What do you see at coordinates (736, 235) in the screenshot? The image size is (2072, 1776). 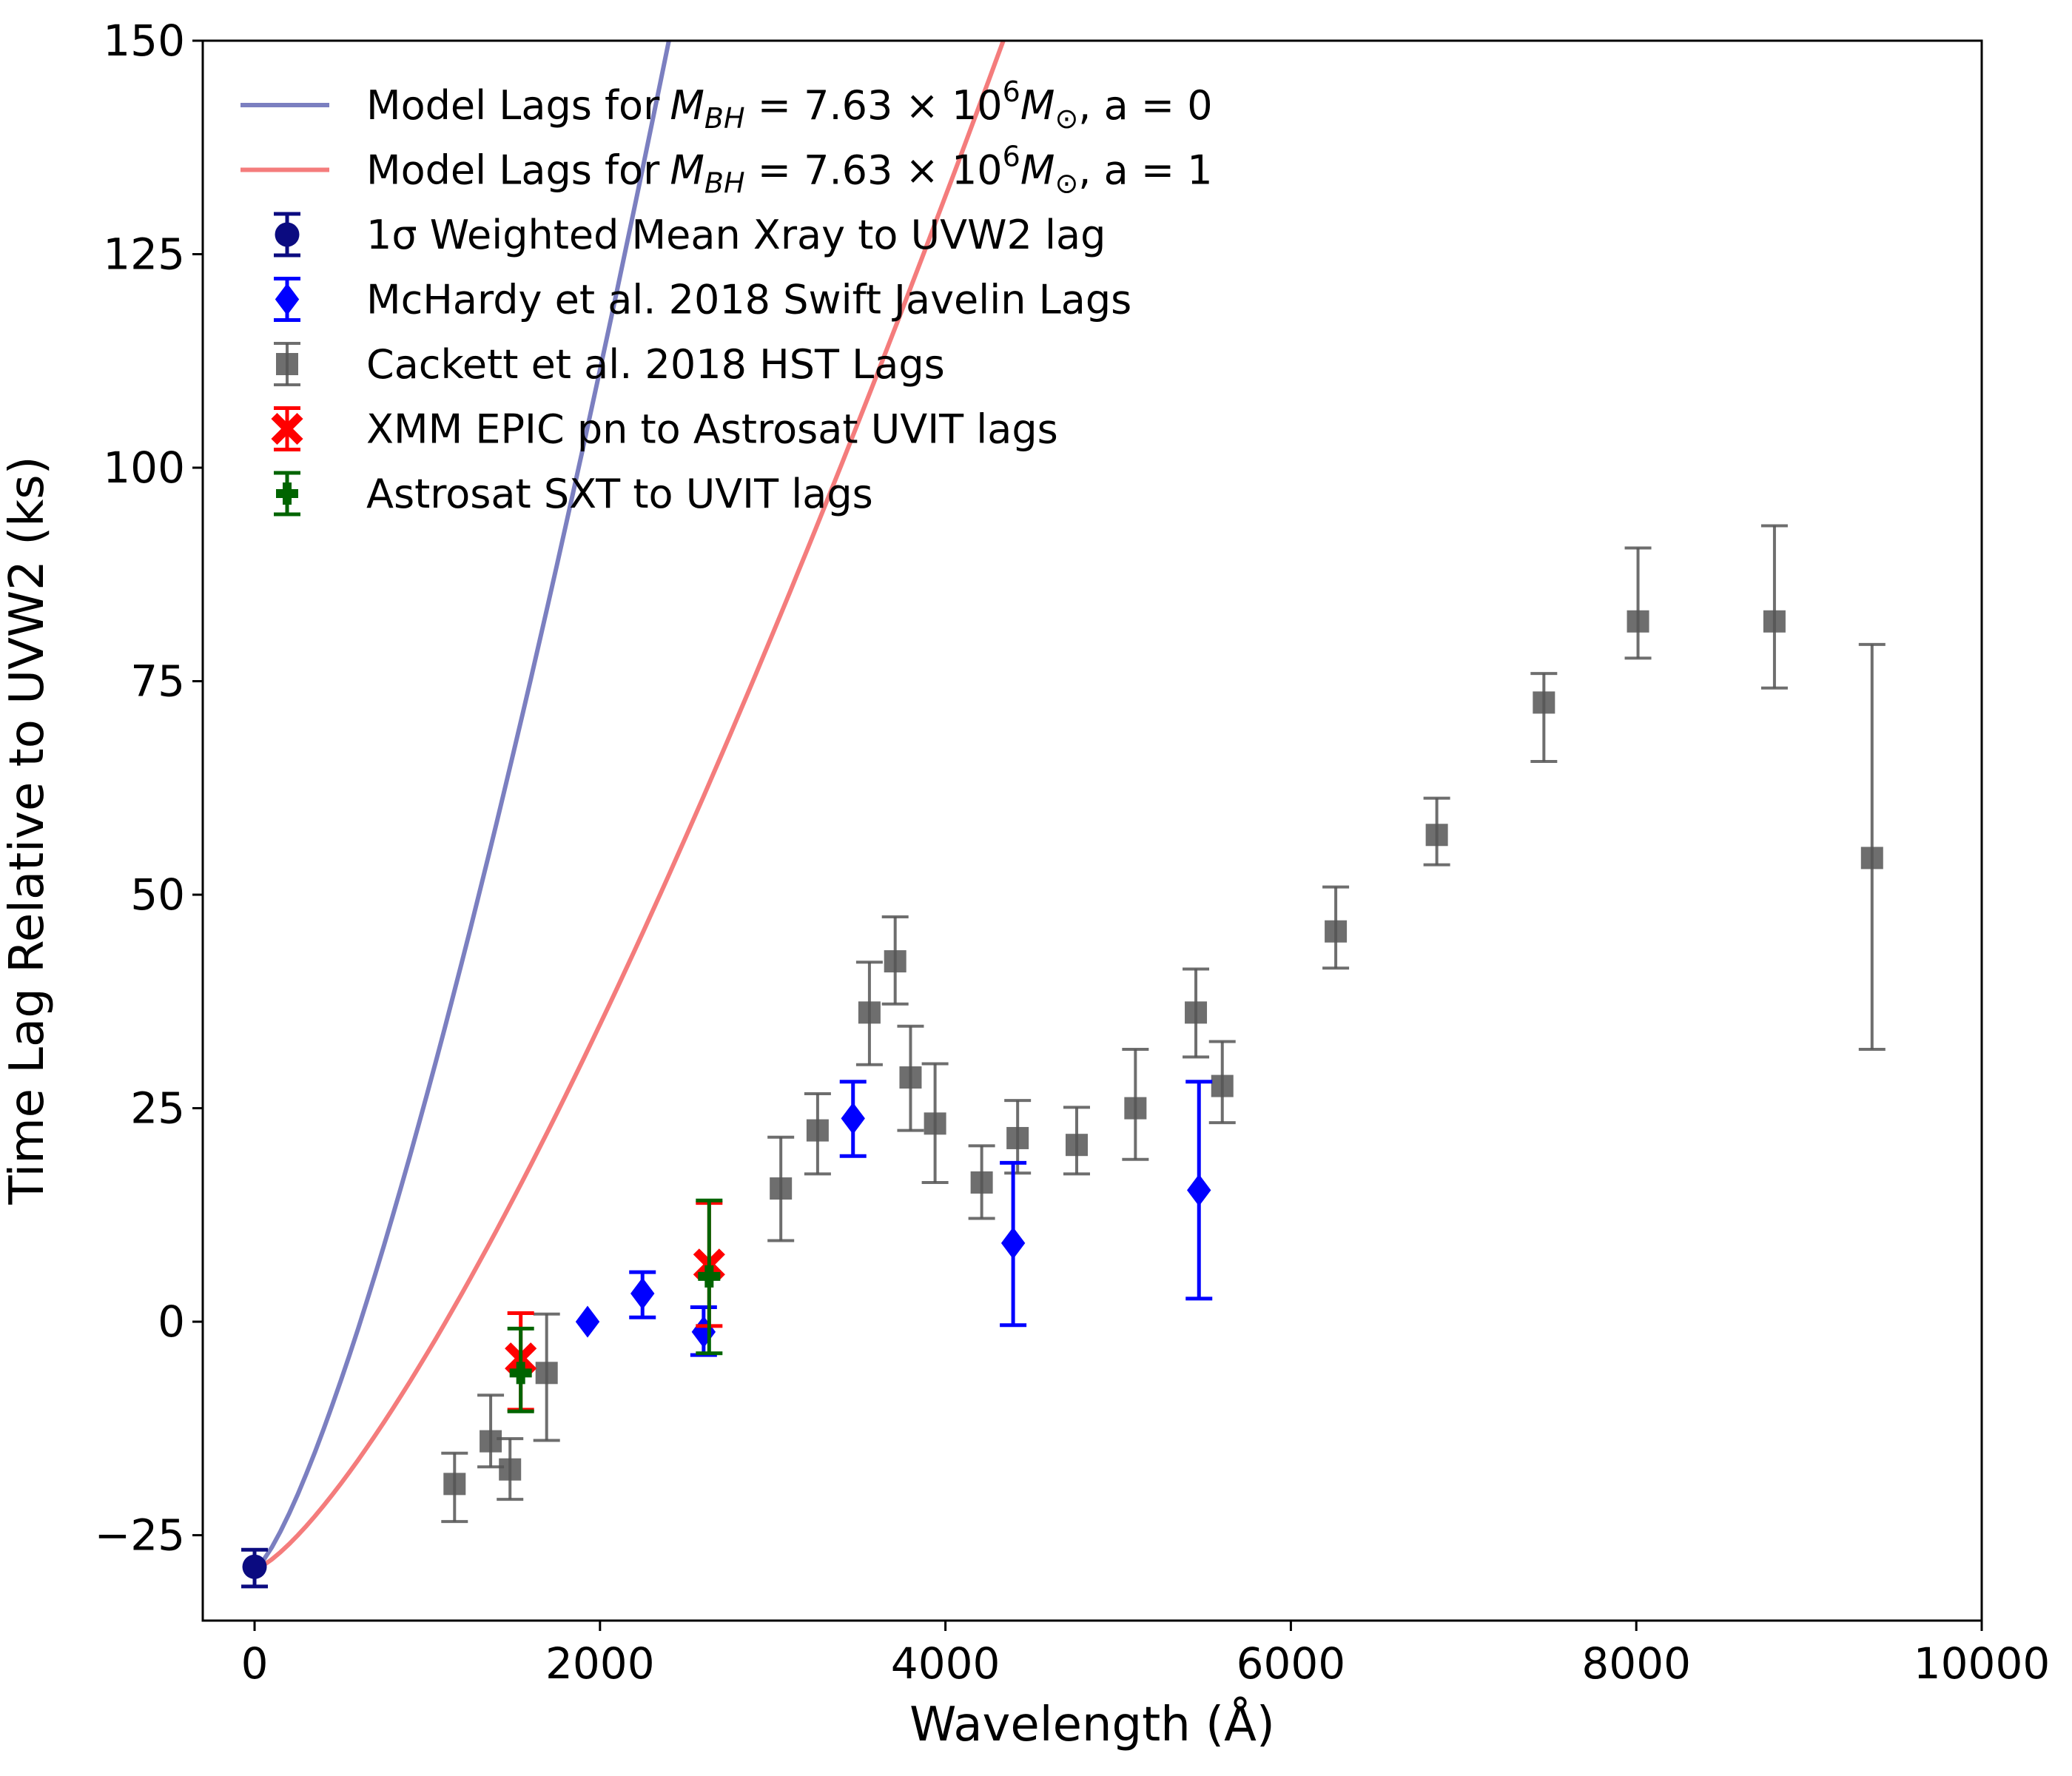 I see `legend-label: 1σ Weighted Mean Xray to UVW2 lag` at bounding box center [736, 235].